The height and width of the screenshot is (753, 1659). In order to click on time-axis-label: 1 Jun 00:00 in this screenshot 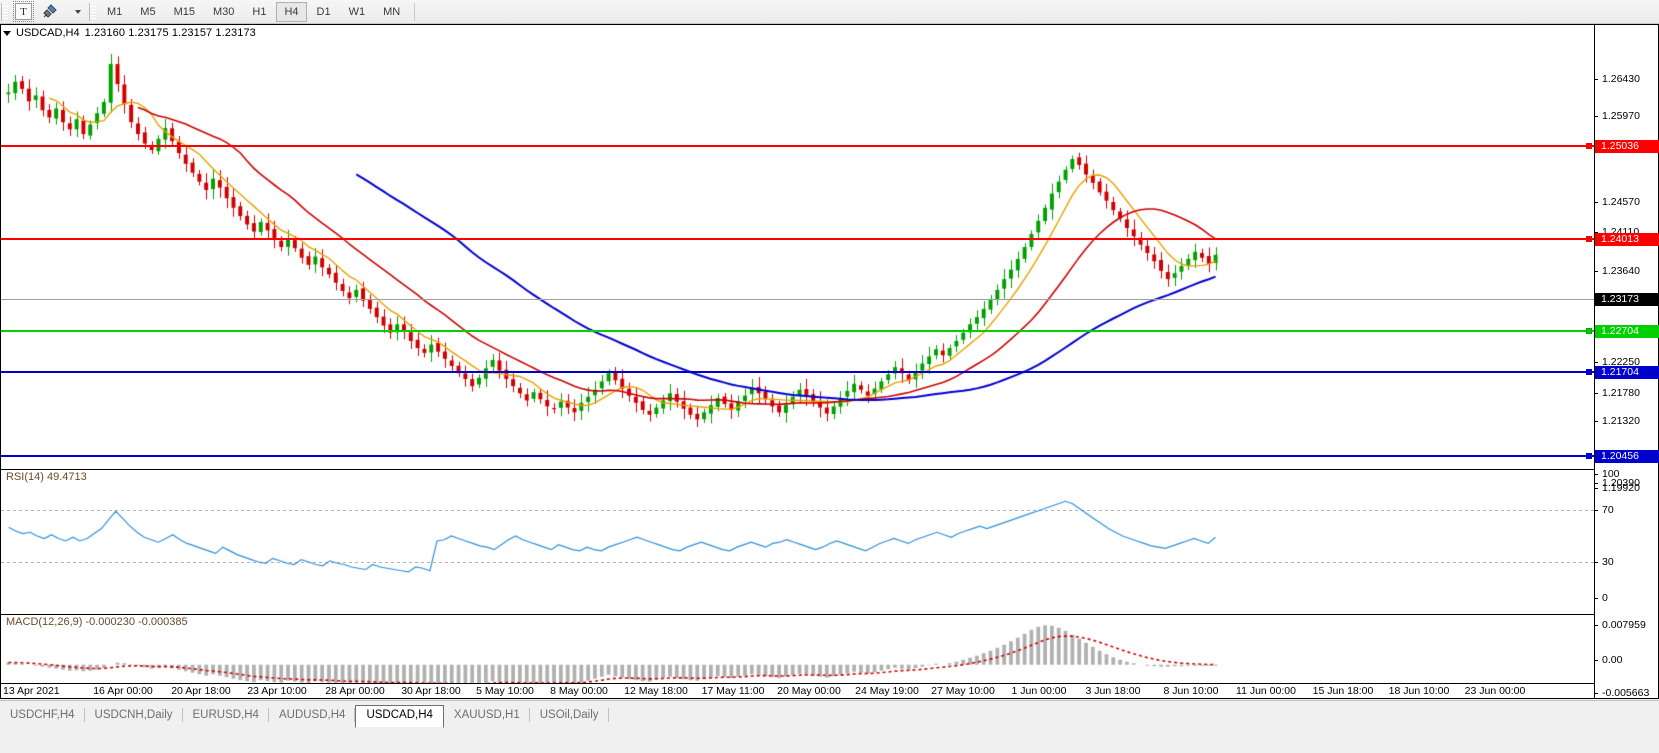, I will do `click(1039, 691)`.